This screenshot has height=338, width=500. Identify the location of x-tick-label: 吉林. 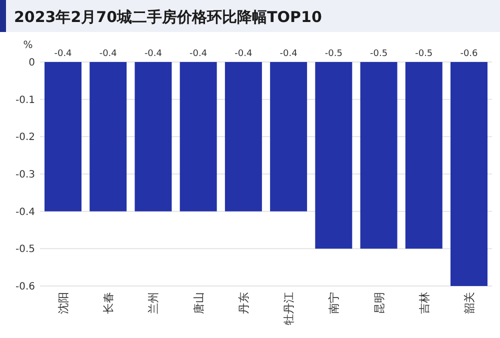
(424, 303).